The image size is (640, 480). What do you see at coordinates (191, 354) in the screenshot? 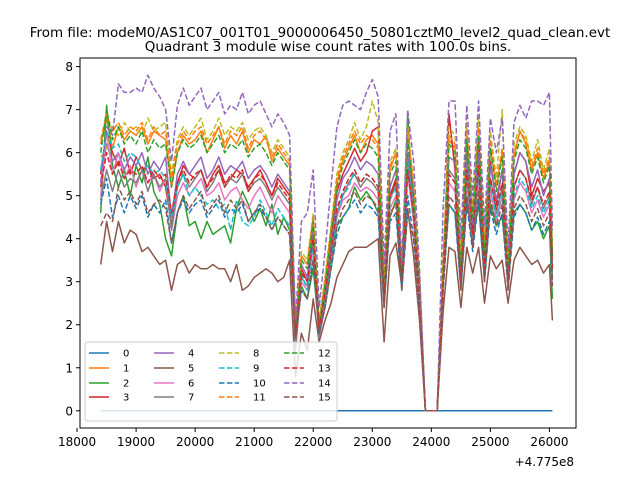
I see `legend-label-4: 4` at bounding box center [191, 354].